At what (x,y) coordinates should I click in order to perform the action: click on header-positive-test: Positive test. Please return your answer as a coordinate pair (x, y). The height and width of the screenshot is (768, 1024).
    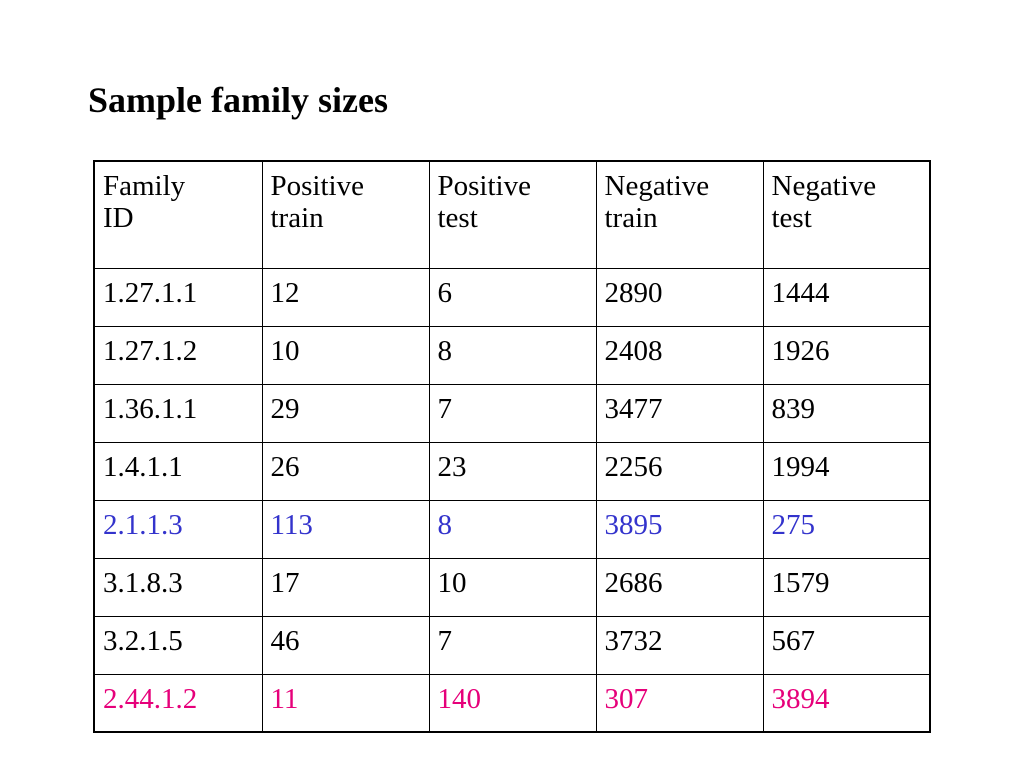
    Looking at the image, I should click on (512, 214).